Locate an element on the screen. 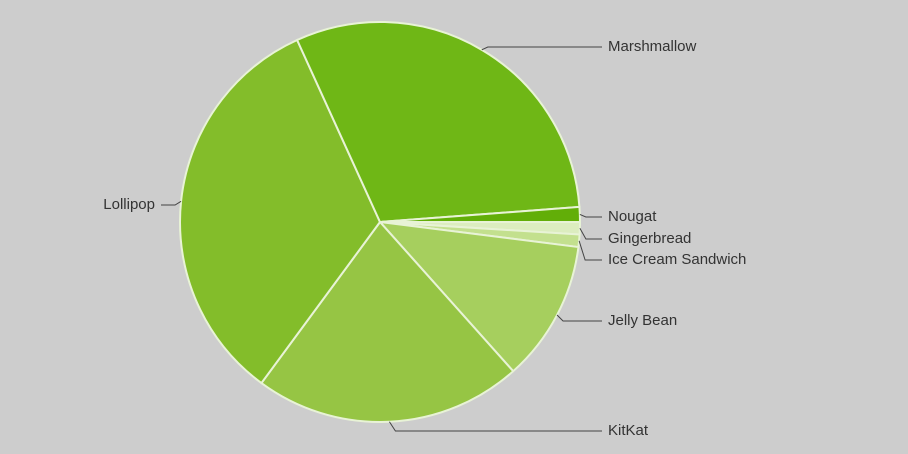 The height and width of the screenshot is (454, 908). slice-label: Ice Cream Sandwich is located at coordinates (677, 259).